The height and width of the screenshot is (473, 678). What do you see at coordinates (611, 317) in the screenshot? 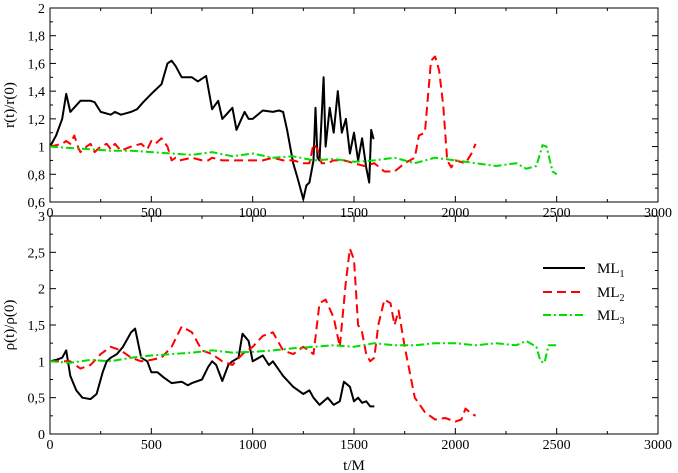
I see `legend-label-ml3: ML3` at bounding box center [611, 317].